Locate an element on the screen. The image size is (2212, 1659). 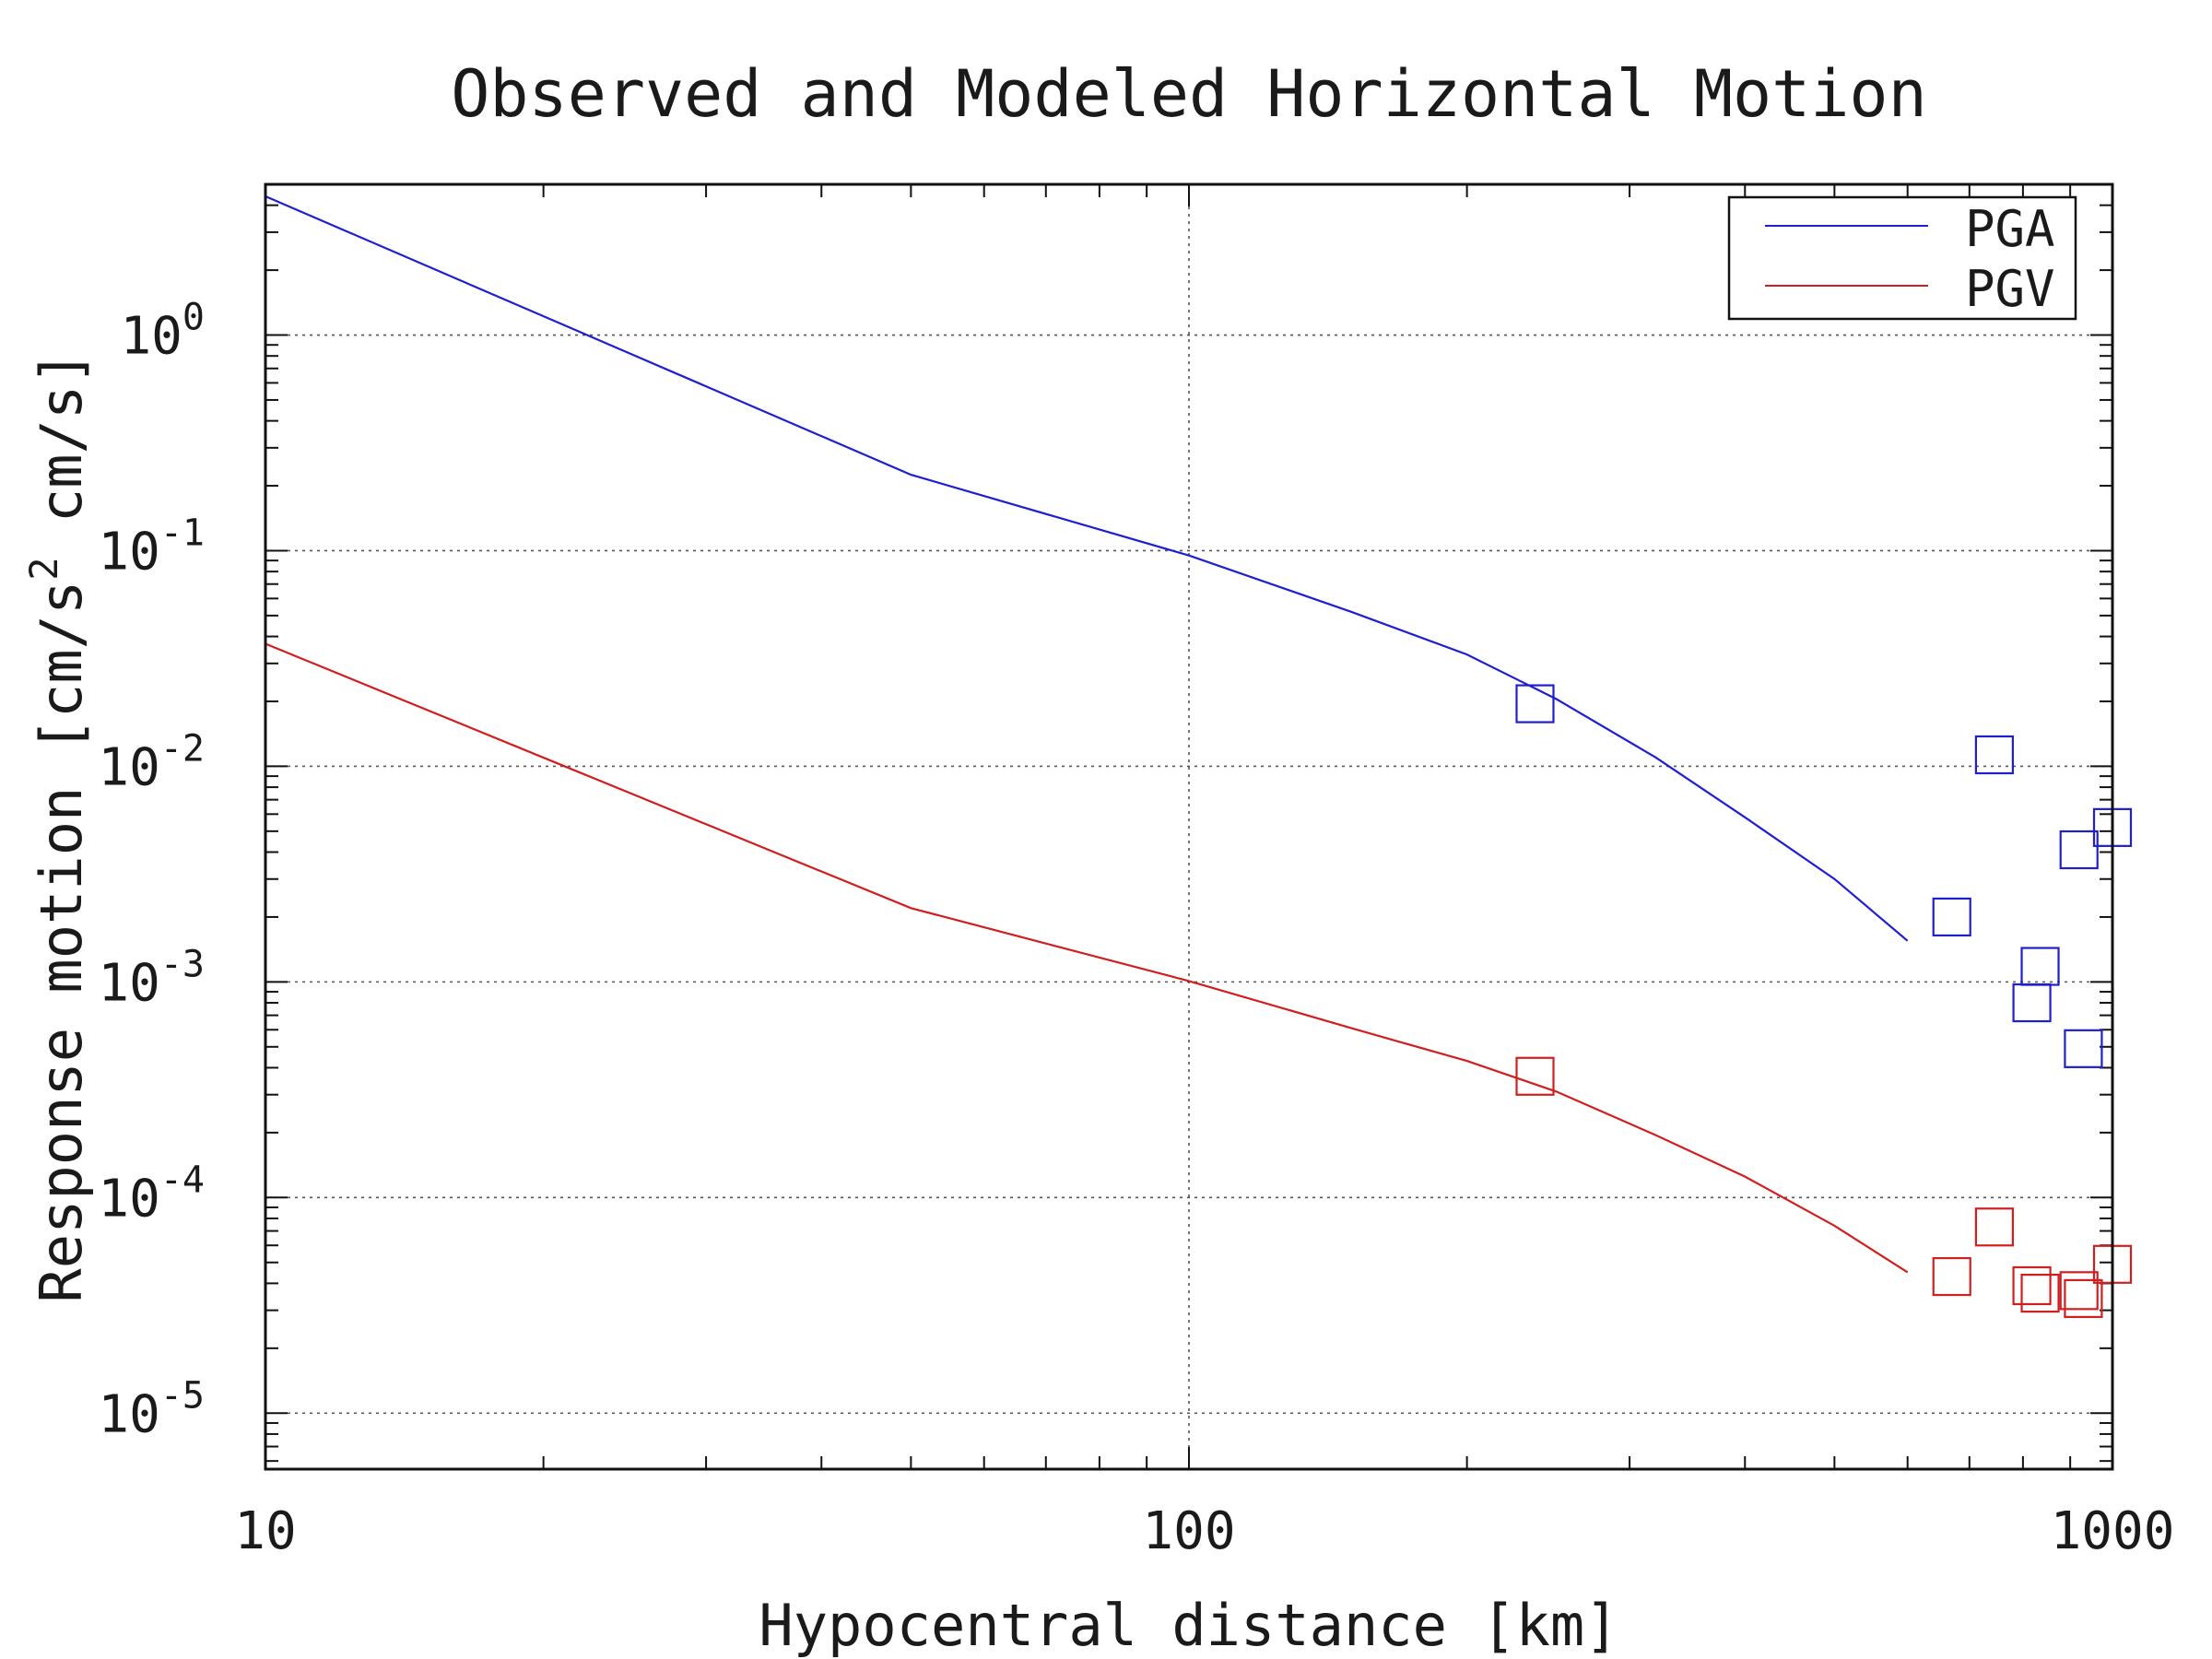
y-tick-label-exponent: 0 is located at coordinates (193, 318).